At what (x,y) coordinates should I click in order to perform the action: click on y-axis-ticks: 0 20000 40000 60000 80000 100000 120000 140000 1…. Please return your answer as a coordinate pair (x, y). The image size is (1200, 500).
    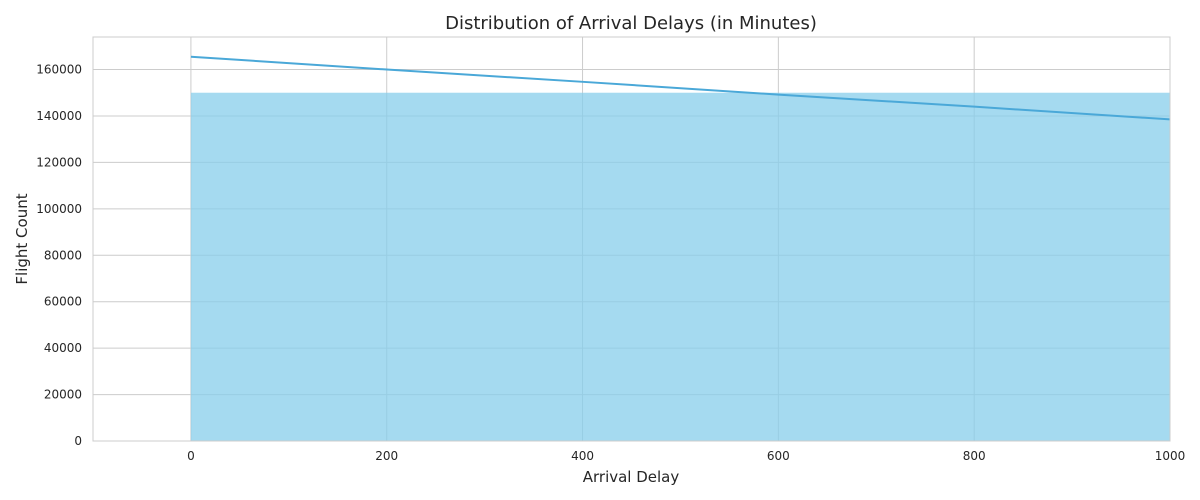
    Looking at the image, I should click on (59, 255).